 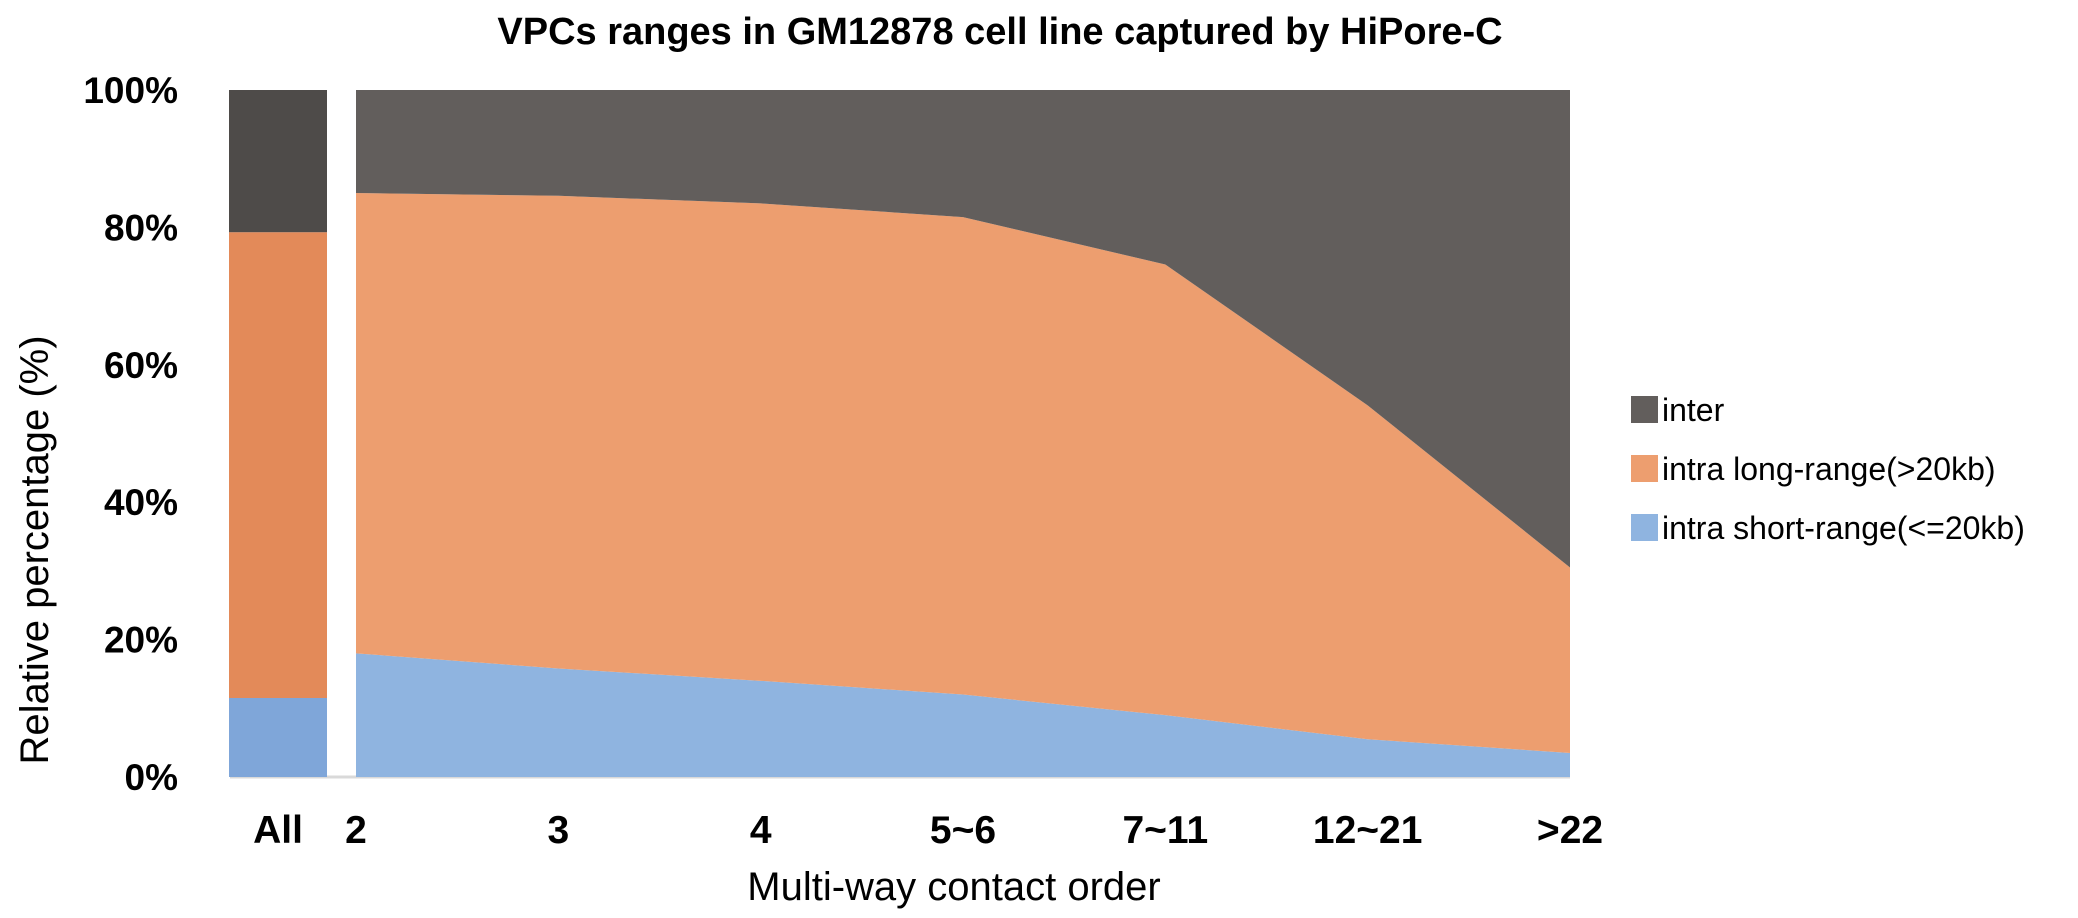 I want to click on x-tick-label: >22, so click(x=1570, y=830).